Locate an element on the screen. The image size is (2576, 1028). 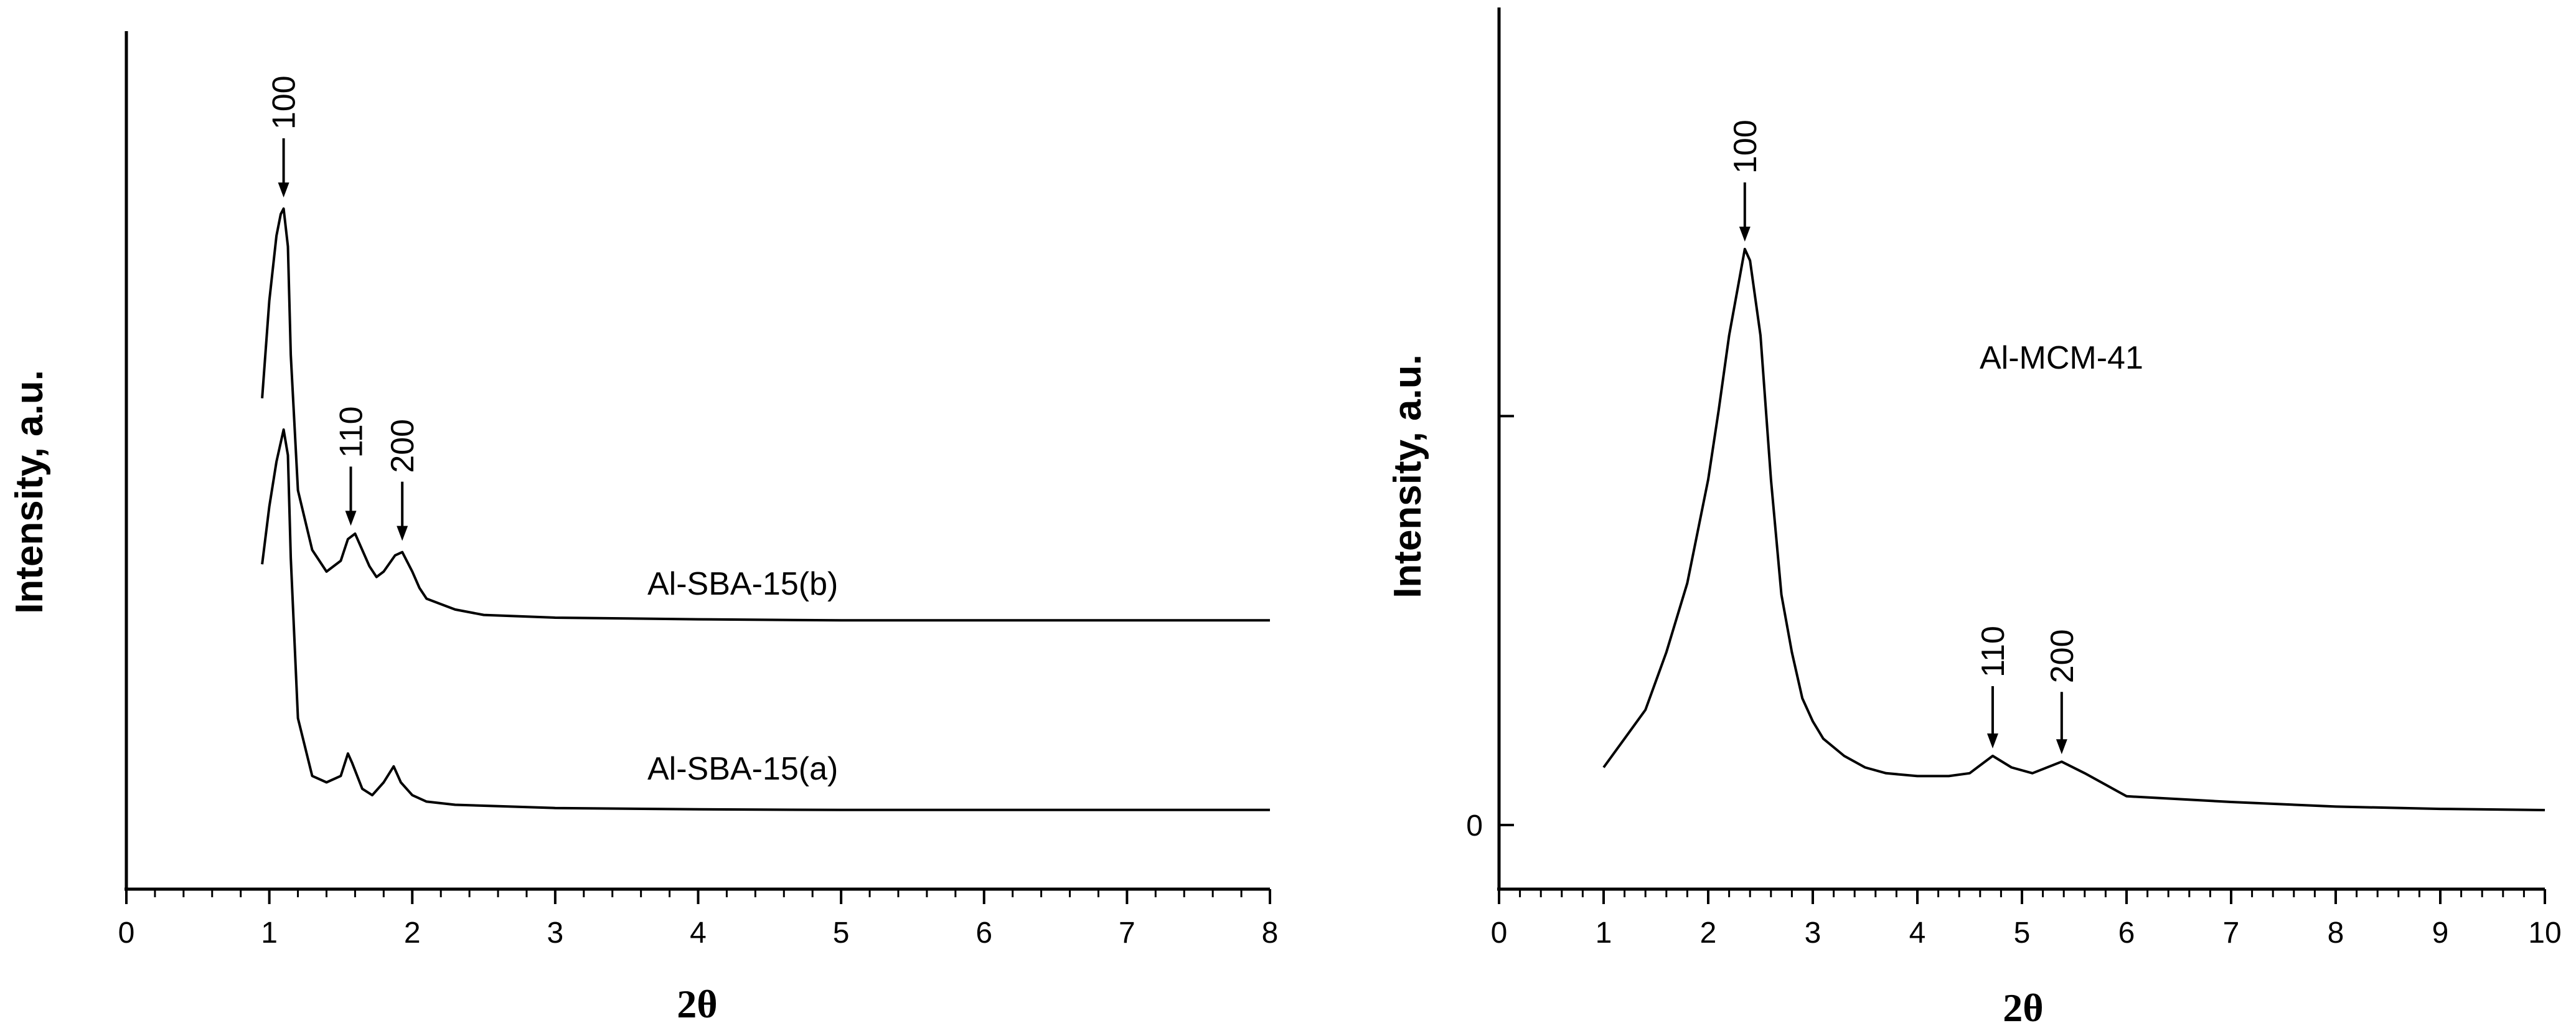
left-x-tick-label: 6 is located at coordinates (983, 934).